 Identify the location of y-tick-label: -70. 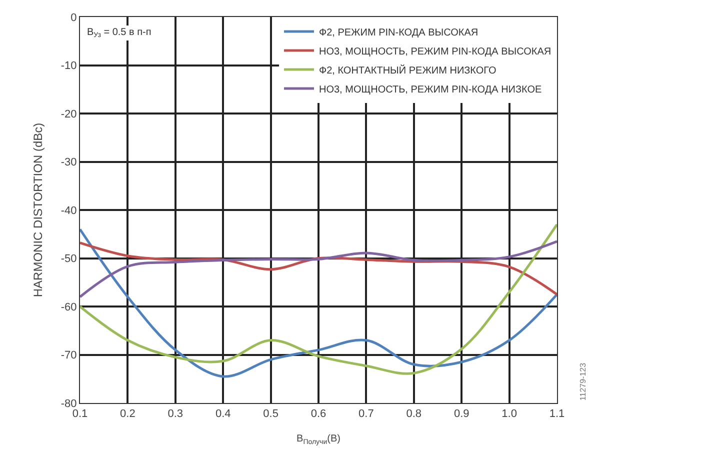
(68, 356).